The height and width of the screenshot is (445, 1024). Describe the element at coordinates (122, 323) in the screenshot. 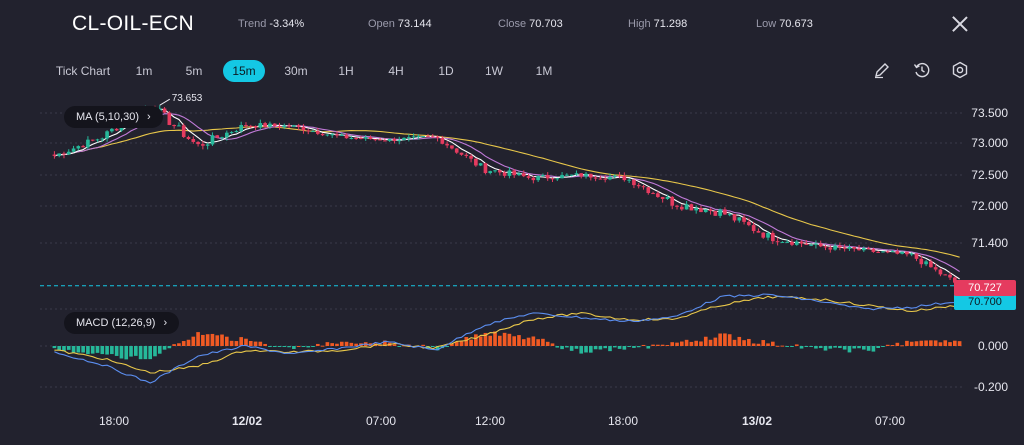

I see `macd-indicator-pill: MACD (12,26,9) ›` at that location.